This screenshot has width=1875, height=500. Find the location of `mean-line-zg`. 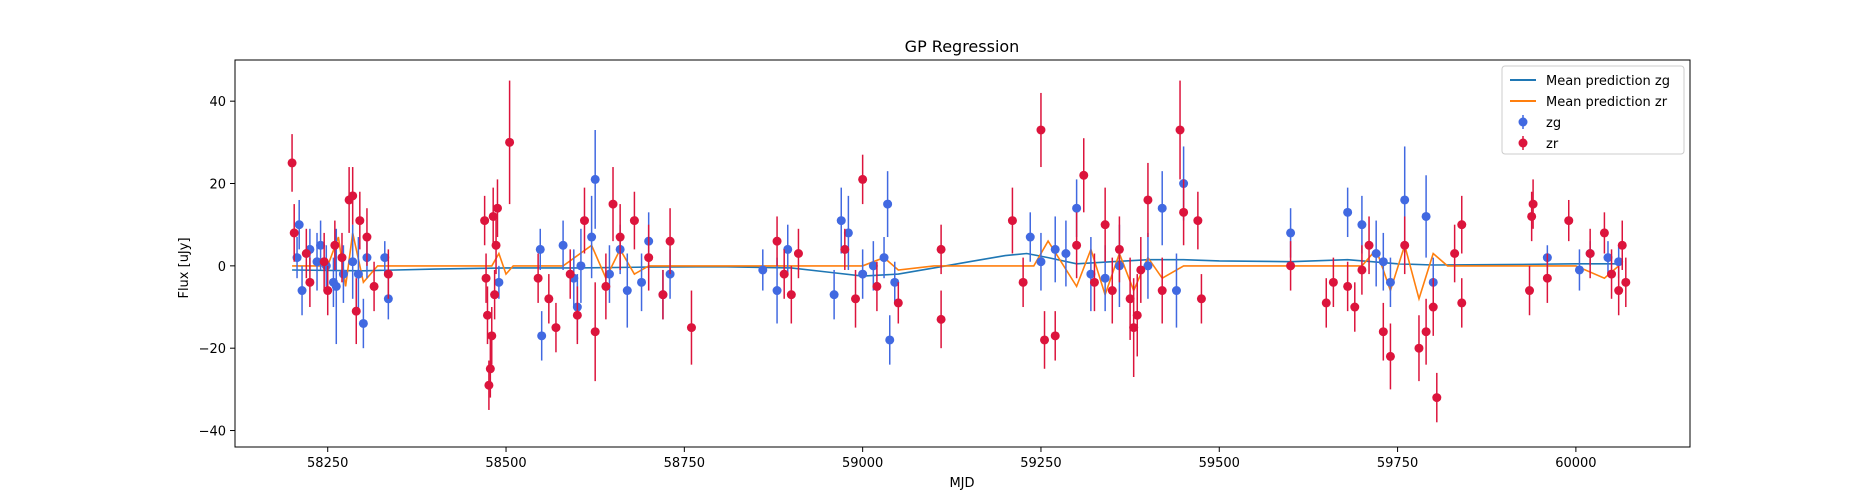

mean-line-zg is located at coordinates (955, 264).